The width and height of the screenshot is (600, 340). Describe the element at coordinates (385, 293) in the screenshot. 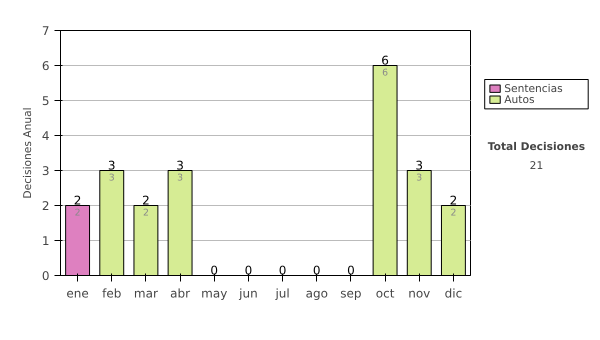

I see `x-tick-label: oct` at that location.